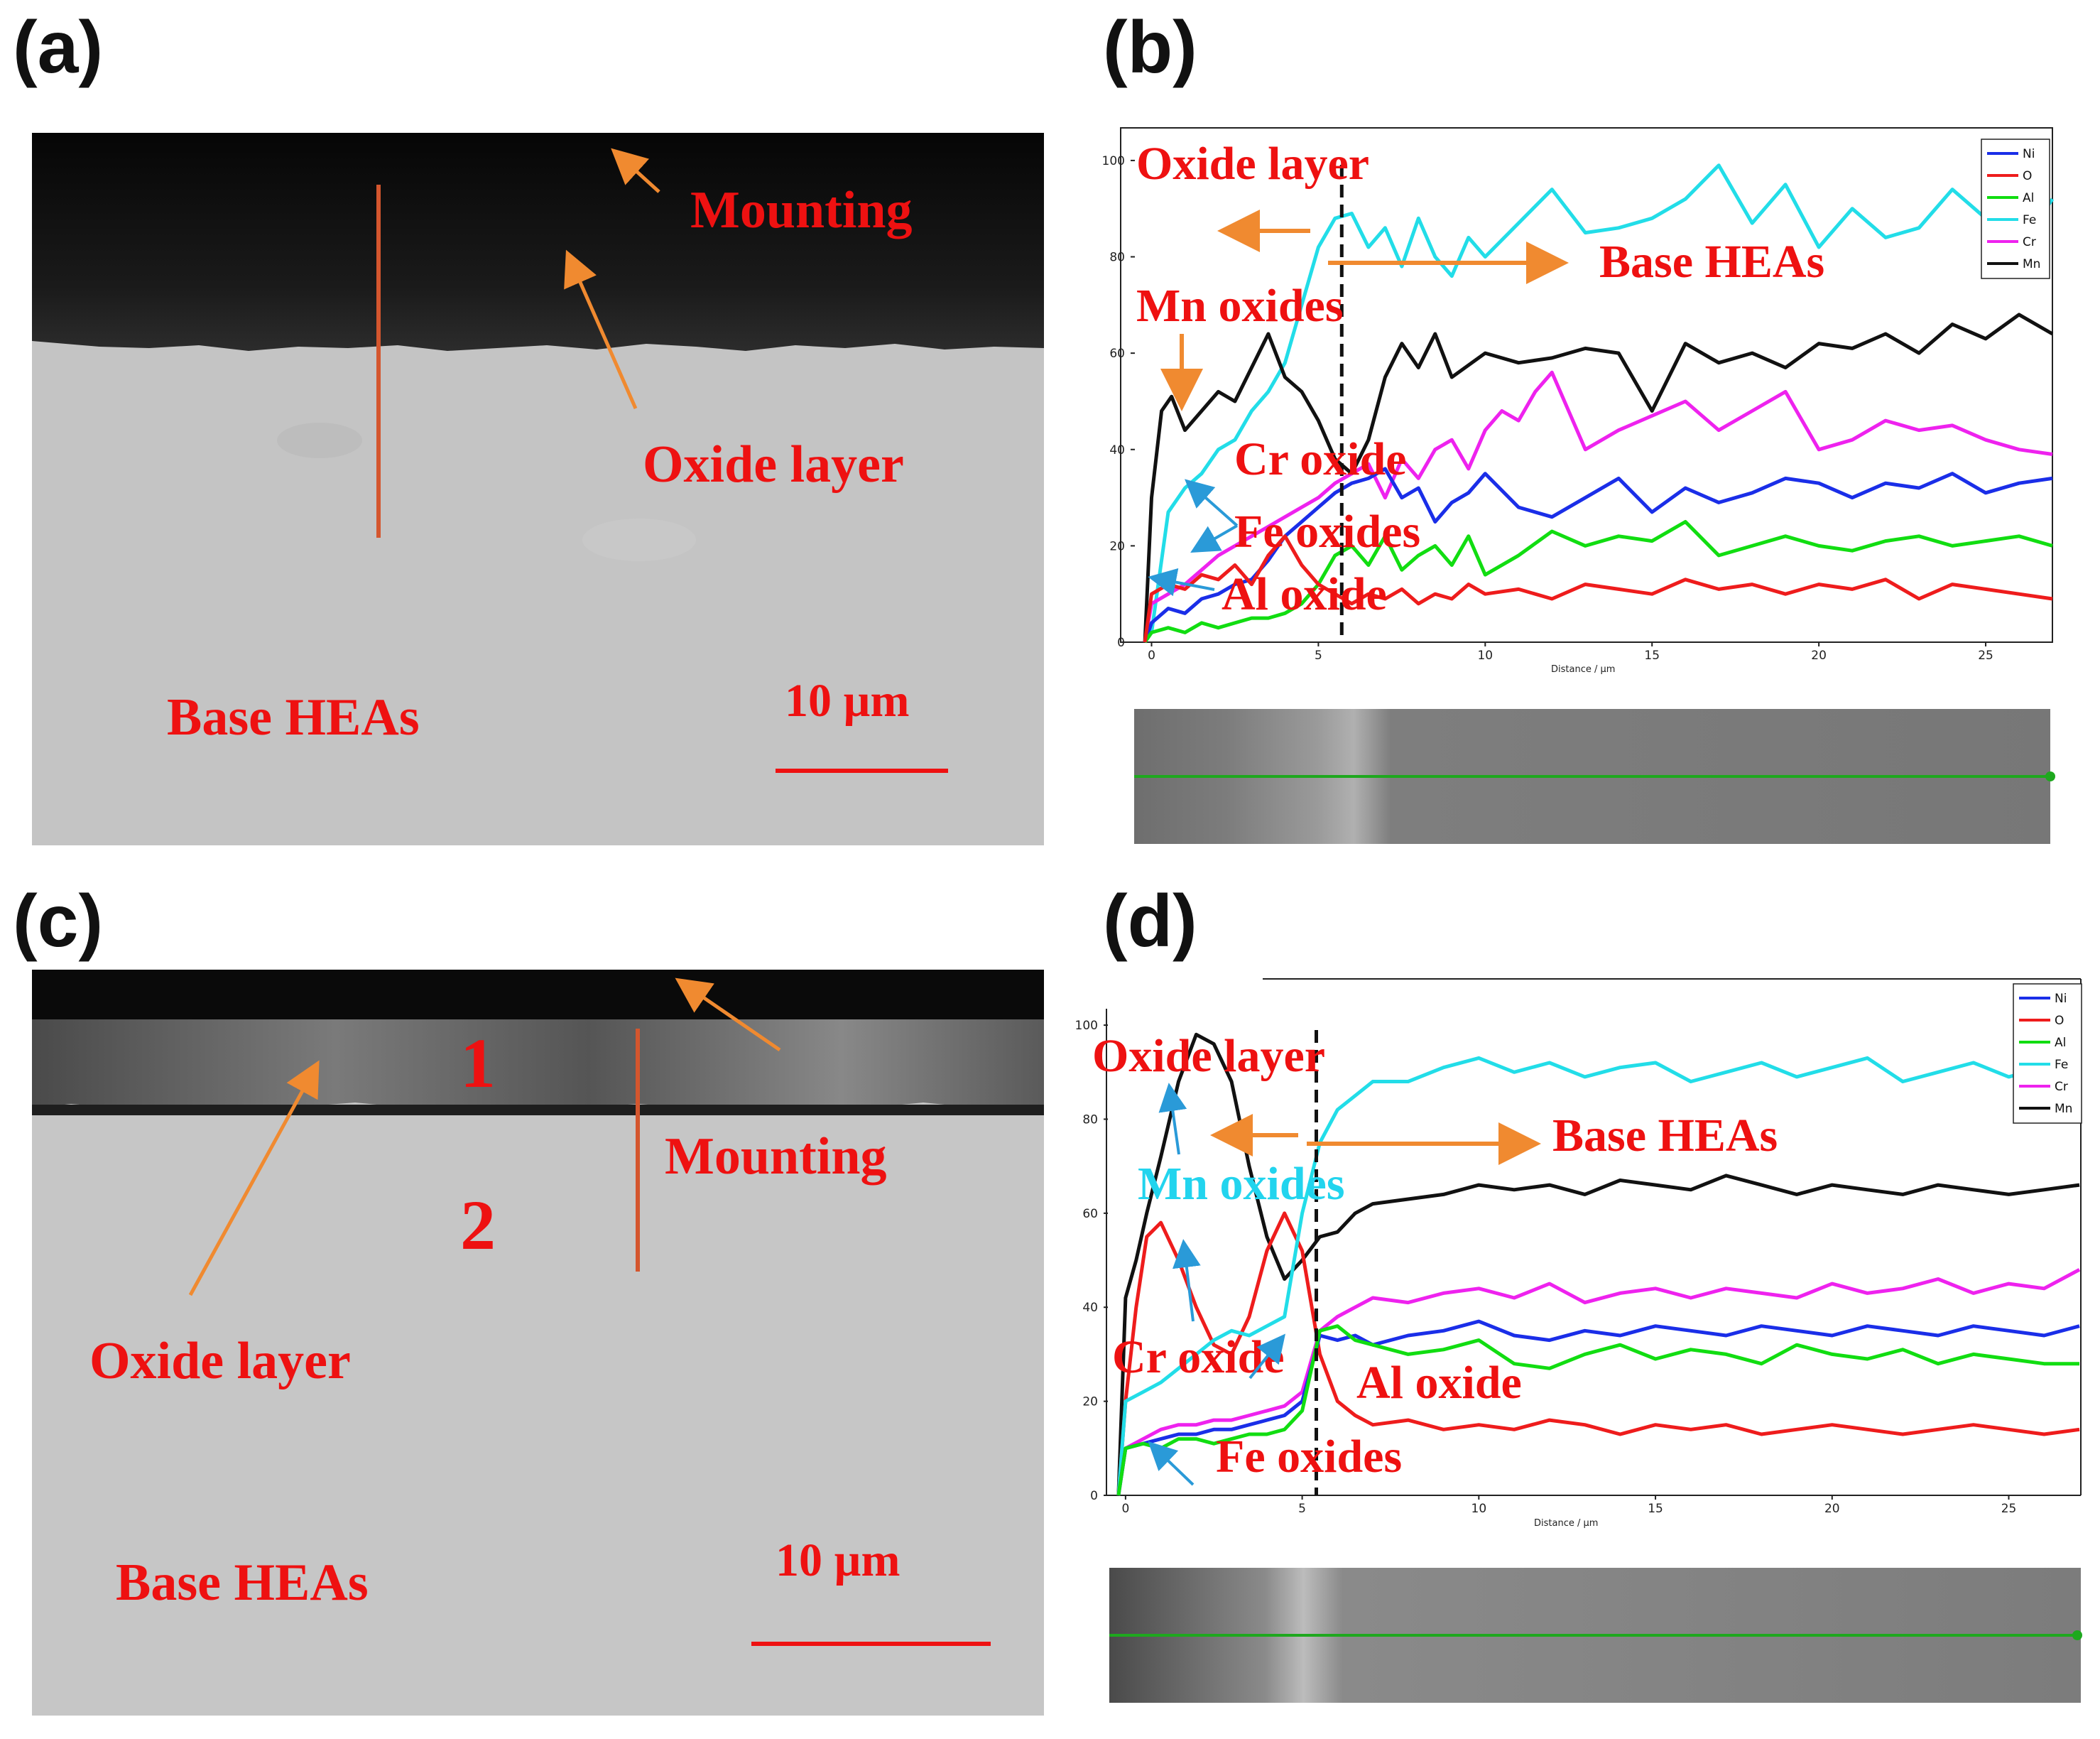 This screenshot has height=1739, width=2100. I want to click on chart-b-series-ni, so click(1598, 555).